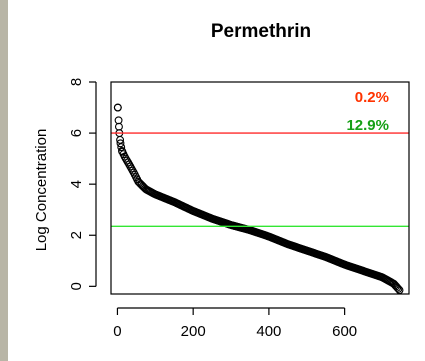 This screenshot has height=361, width=425. What do you see at coordinates (41, 190) in the screenshot?
I see `y-axis-label: Log Concentration` at bounding box center [41, 190].